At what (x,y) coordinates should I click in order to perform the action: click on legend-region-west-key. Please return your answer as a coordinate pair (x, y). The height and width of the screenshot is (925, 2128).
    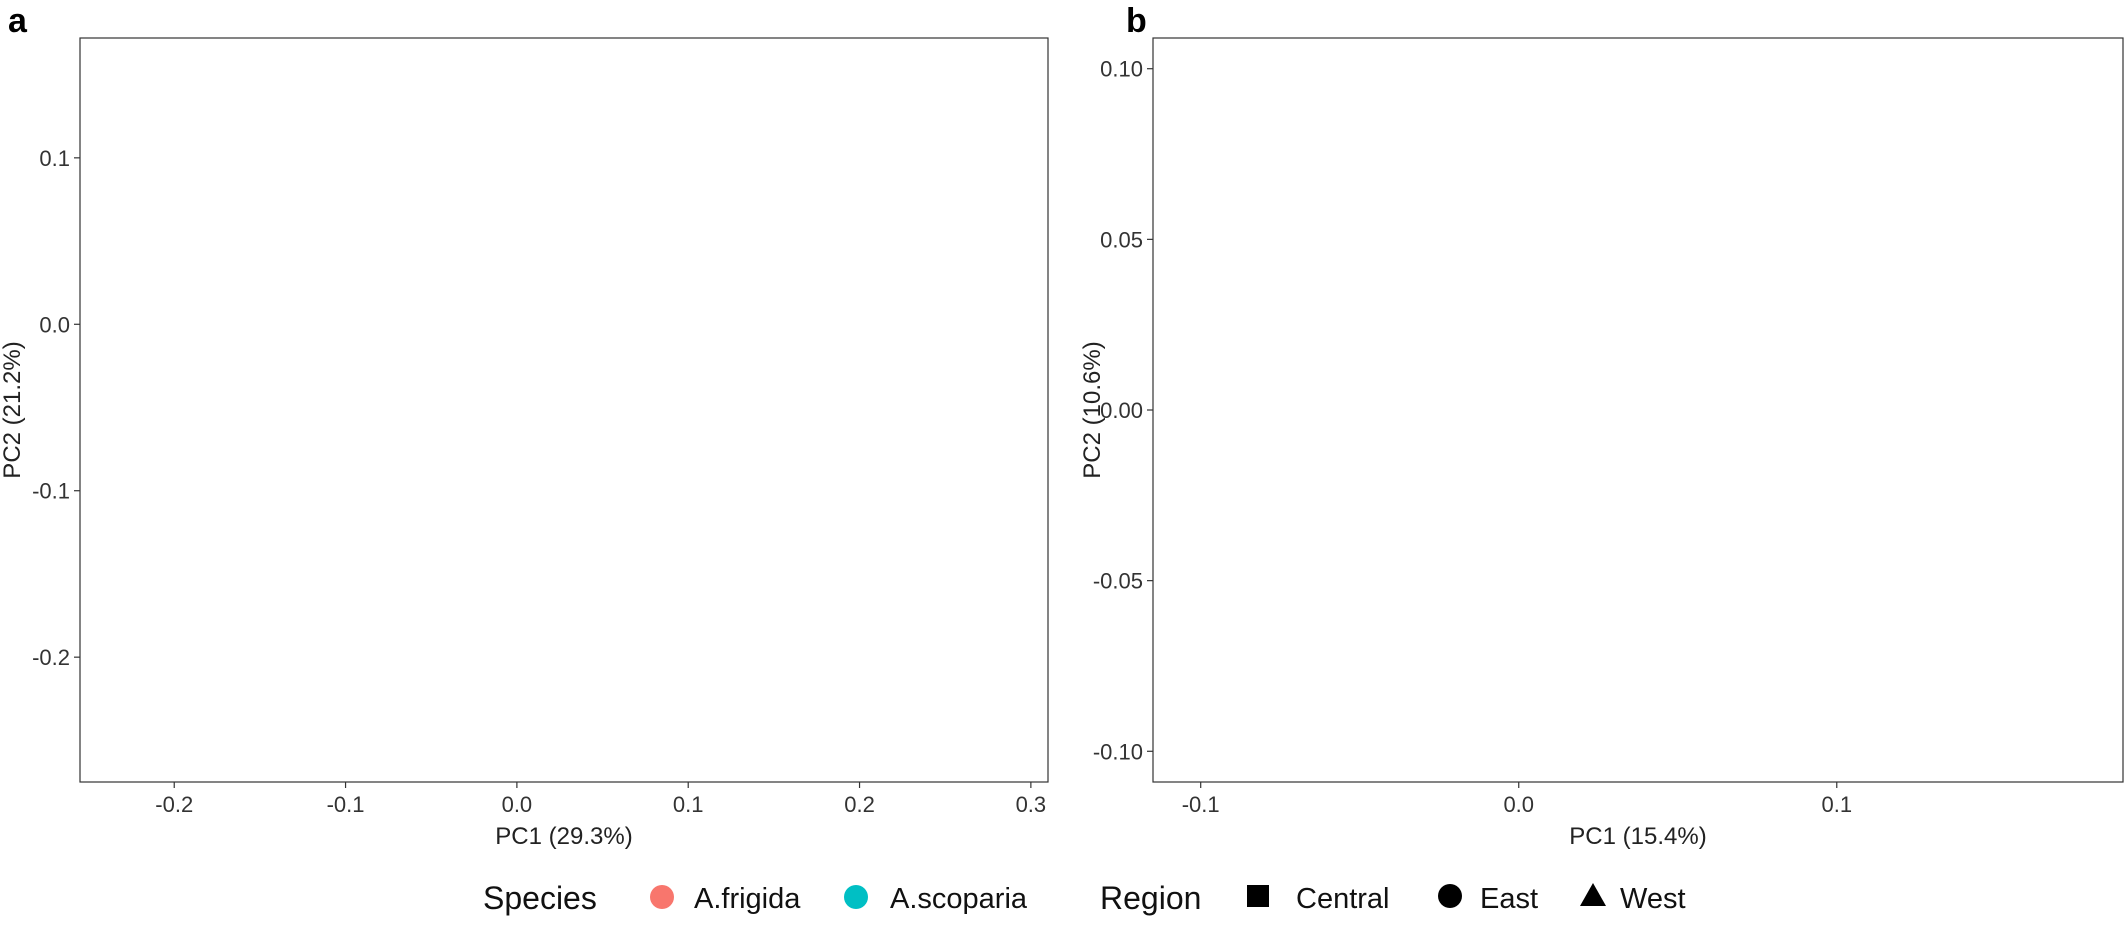
    Looking at the image, I should click on (1593, 894).